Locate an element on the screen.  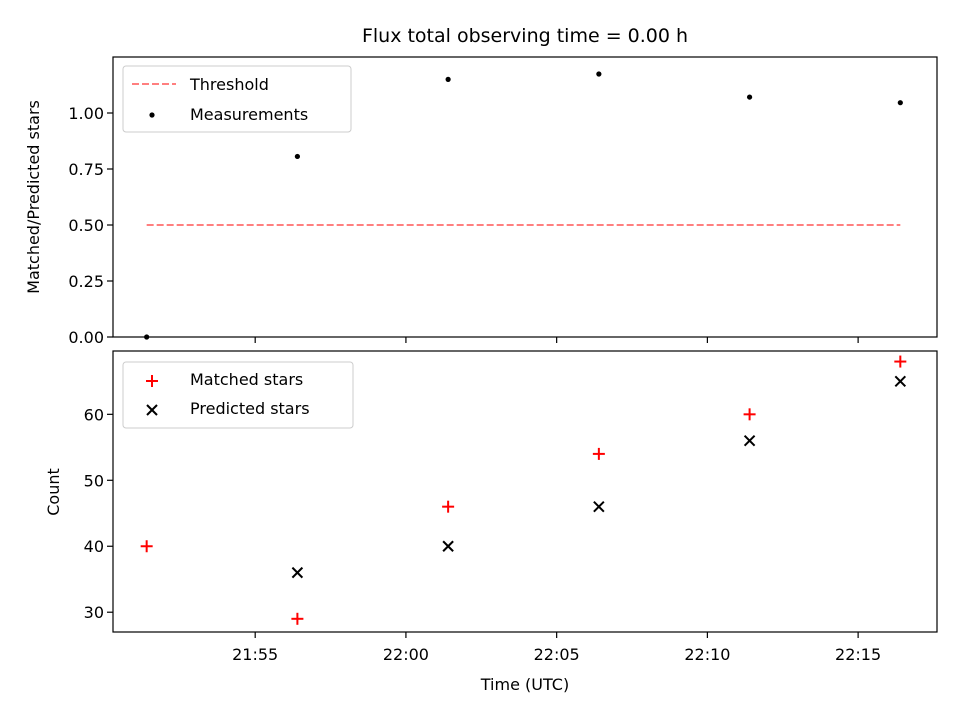
x-tick-label: 22:05 is located at coordinates (557, 654).